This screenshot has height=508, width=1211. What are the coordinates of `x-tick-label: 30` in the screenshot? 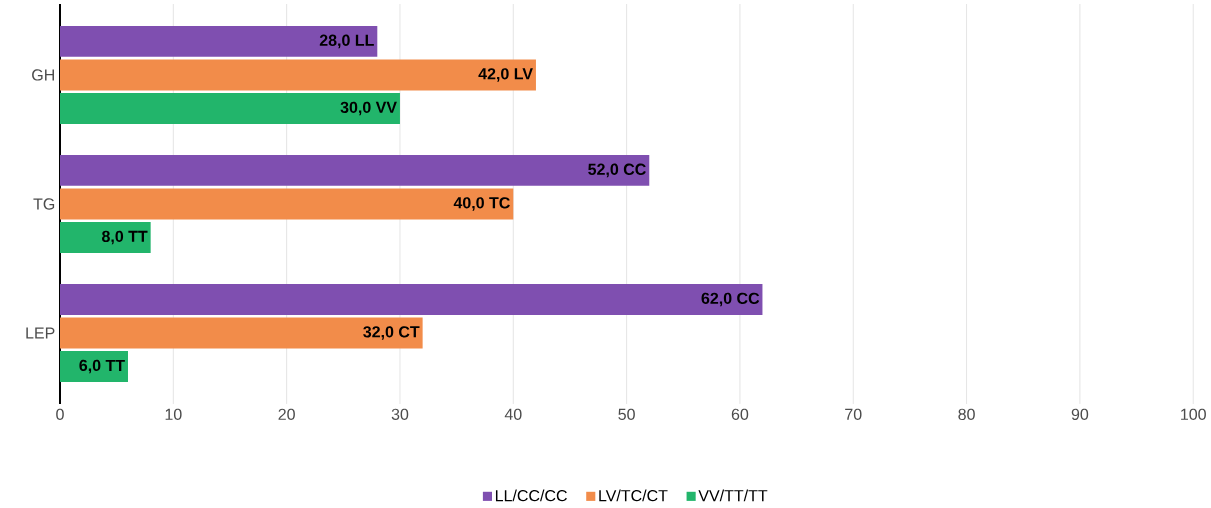 It's located at (400, 414).